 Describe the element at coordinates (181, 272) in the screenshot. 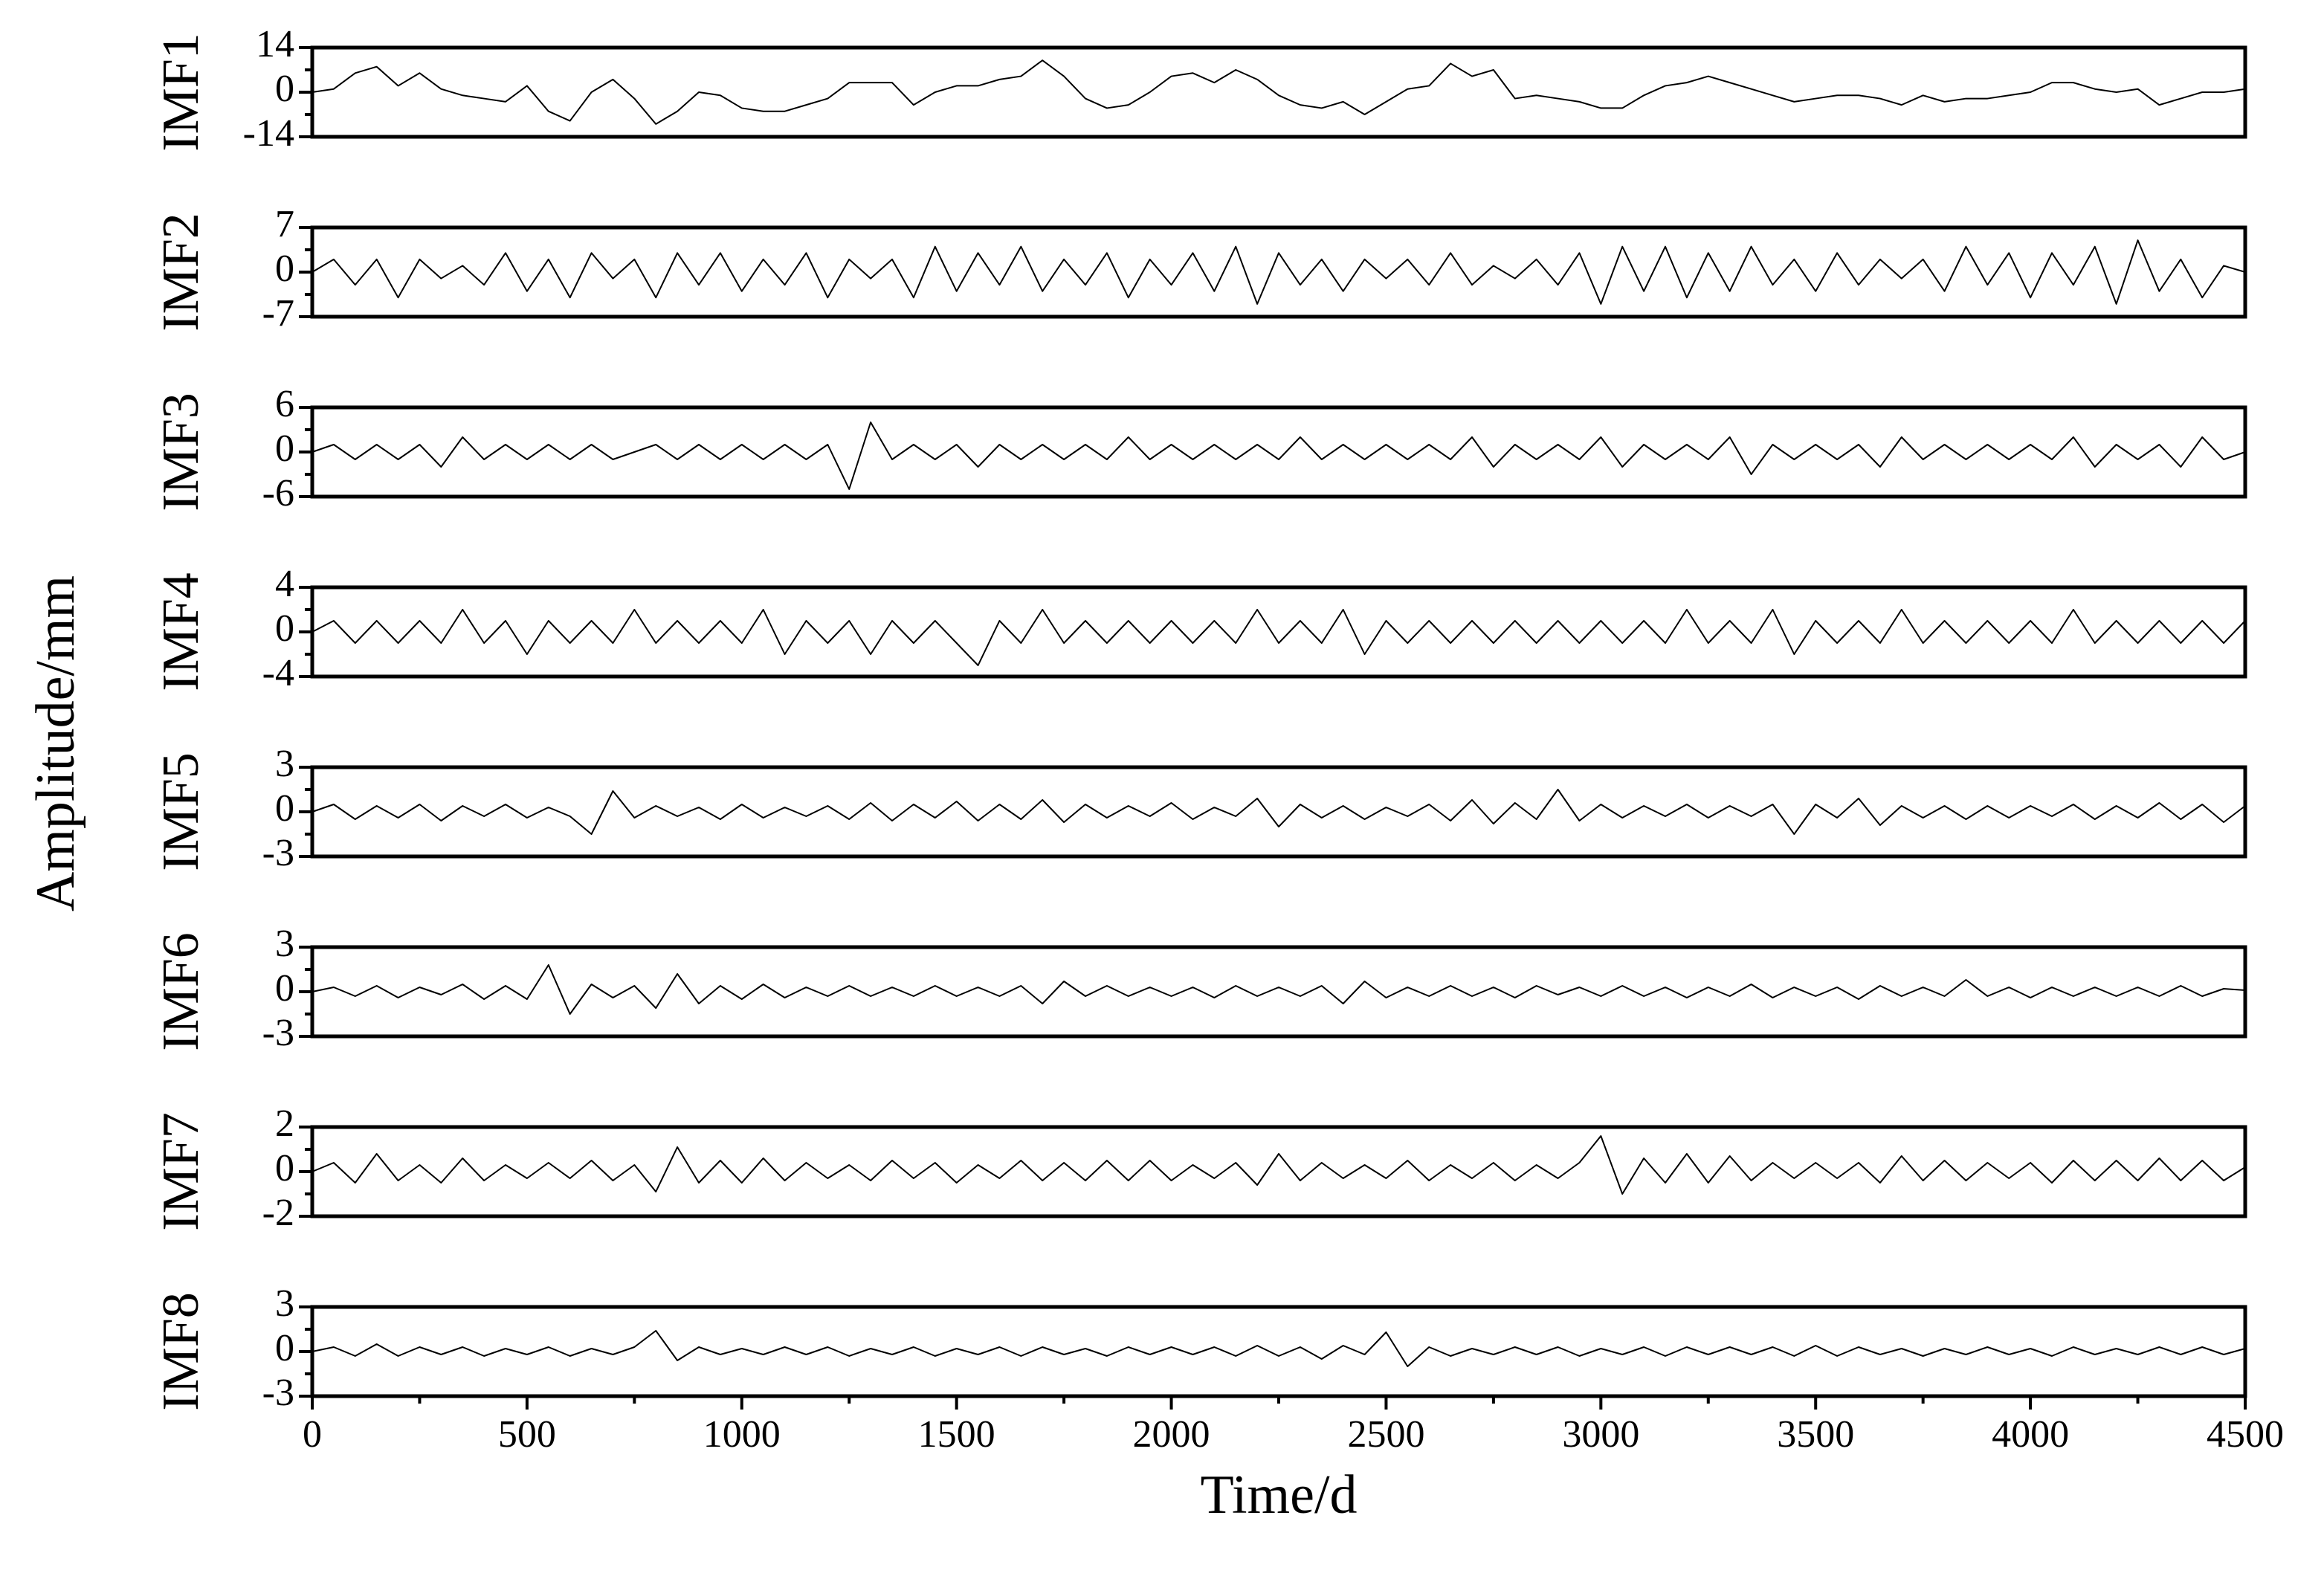

I see `panel-label: IMF2` at that location.